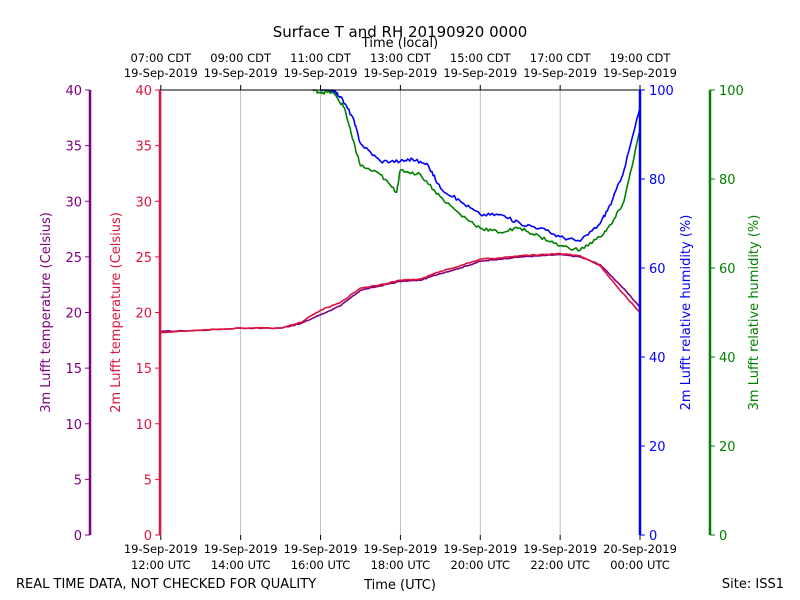 Image resolution: width=800 pixels, height=600 pixels. Describe the element at coordinates (754, 313) in the screenshot. I see `axis-label-rh3m: 3m Lufft relative humidity (%)` at that location.